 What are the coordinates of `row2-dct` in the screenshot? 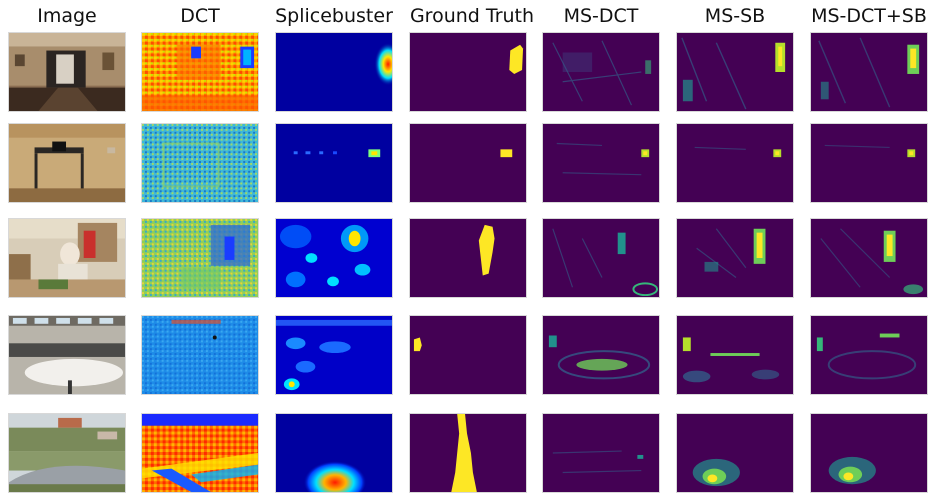 It's located at (200, 163).